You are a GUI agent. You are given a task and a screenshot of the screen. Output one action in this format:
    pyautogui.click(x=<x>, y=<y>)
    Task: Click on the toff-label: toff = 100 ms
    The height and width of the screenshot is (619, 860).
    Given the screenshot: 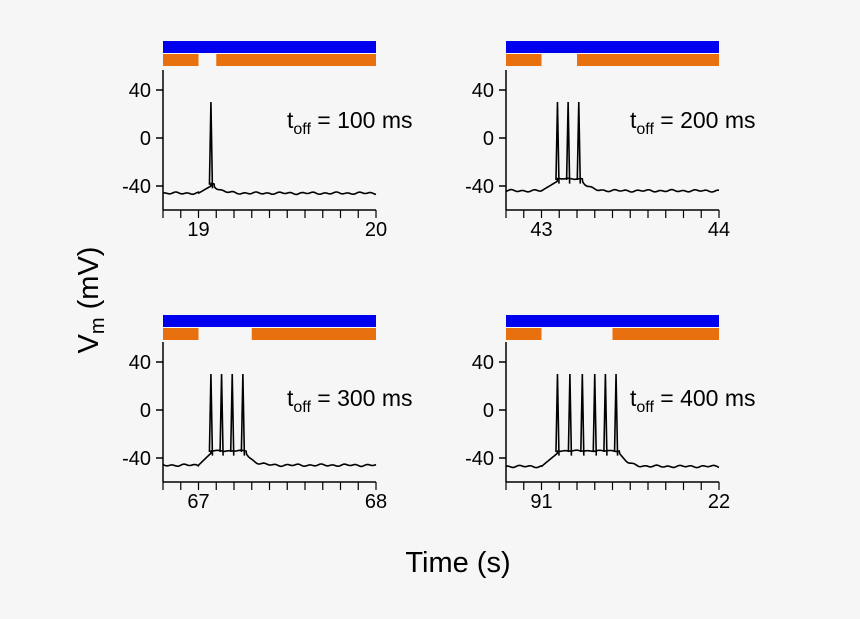 What is the action you would take?
    pyautogui.click(x=350, y=122)
    